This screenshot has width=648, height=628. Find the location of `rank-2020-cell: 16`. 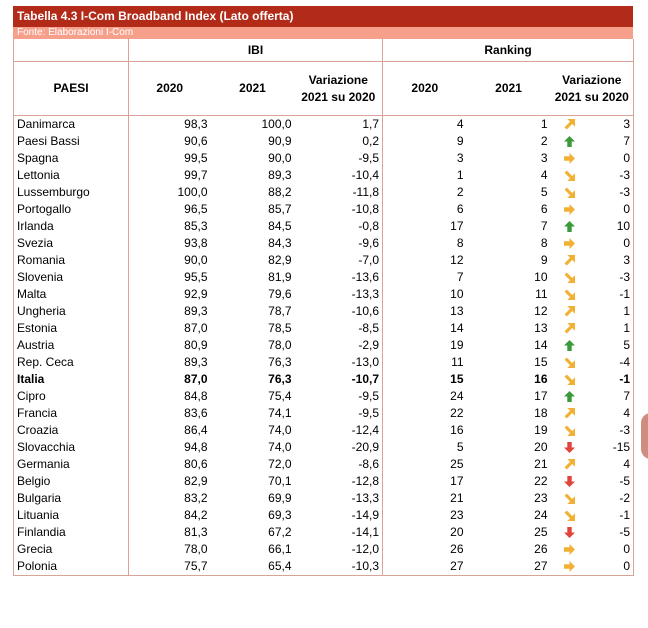

rank-2020-cell: 16 is located at coordinates (424, 430).